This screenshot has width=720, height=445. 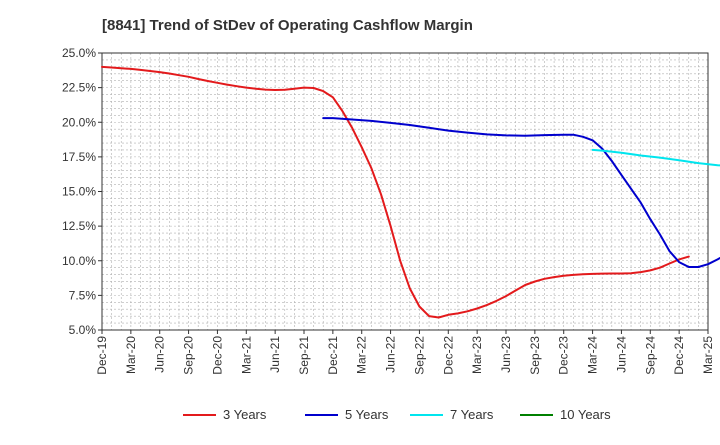 What do you see at coordinates (245, 414) in the screenshot?
I see `legend-label-3-years: 3 Years` at bounding box center [245, 414].